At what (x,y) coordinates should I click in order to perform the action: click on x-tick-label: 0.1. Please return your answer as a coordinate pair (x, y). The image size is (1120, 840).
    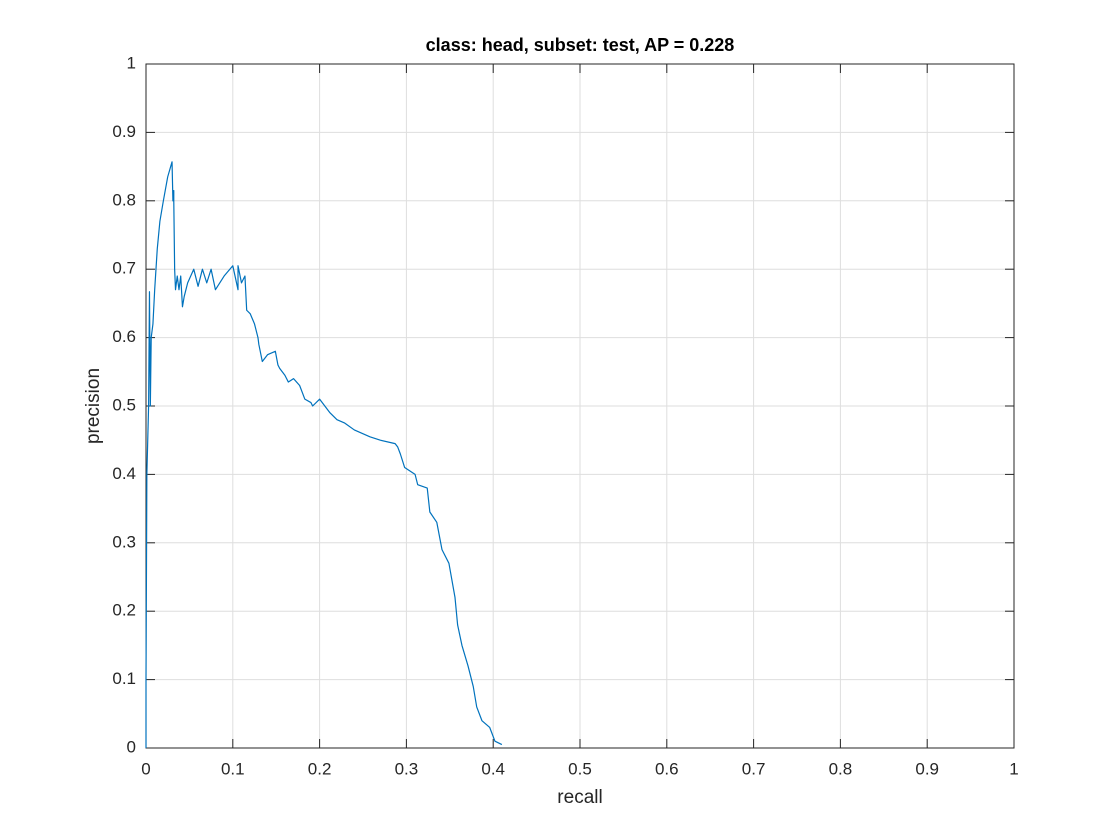
    Looking at the image, I should click on (233, 768).